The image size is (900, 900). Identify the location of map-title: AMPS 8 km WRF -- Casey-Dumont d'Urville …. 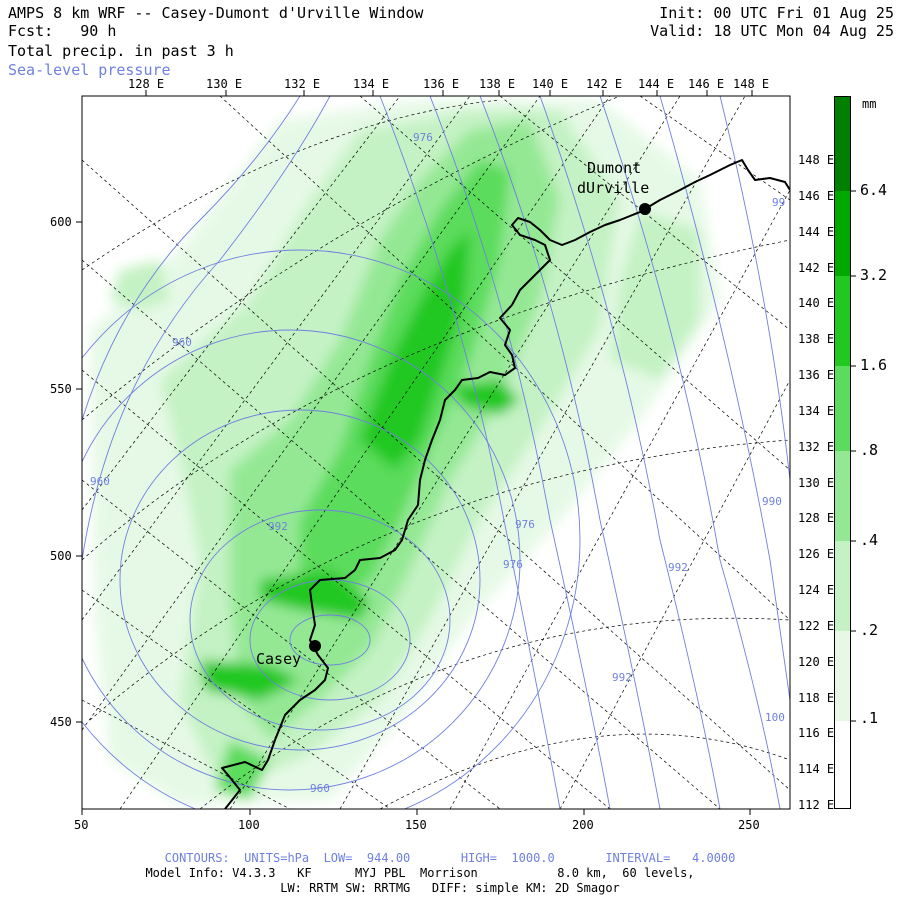
(216, 13).